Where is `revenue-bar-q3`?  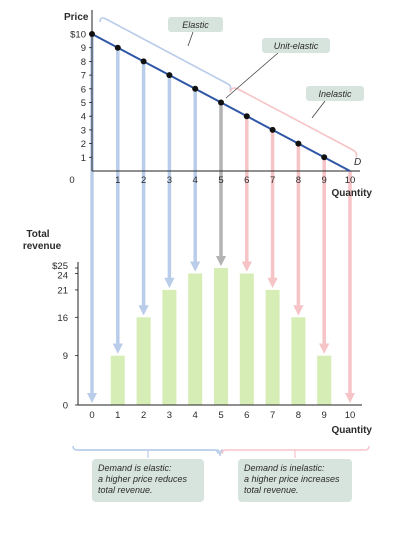
revenue-bar-q3 is located at coordinates (169, 347).